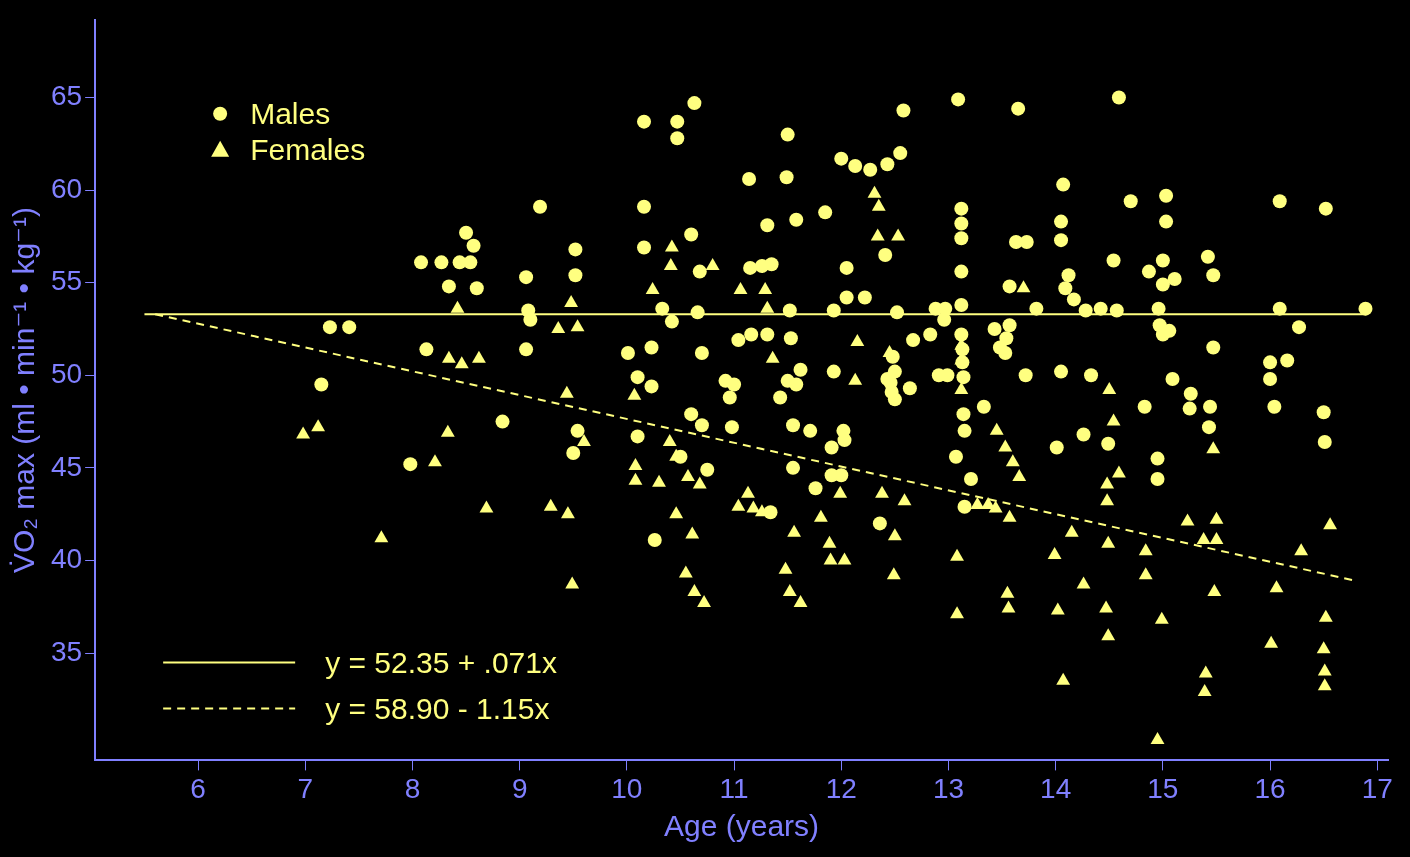 This screenshot has width=1410, height=857. I want to click on x-tick-label: 9, so click(519, 788).